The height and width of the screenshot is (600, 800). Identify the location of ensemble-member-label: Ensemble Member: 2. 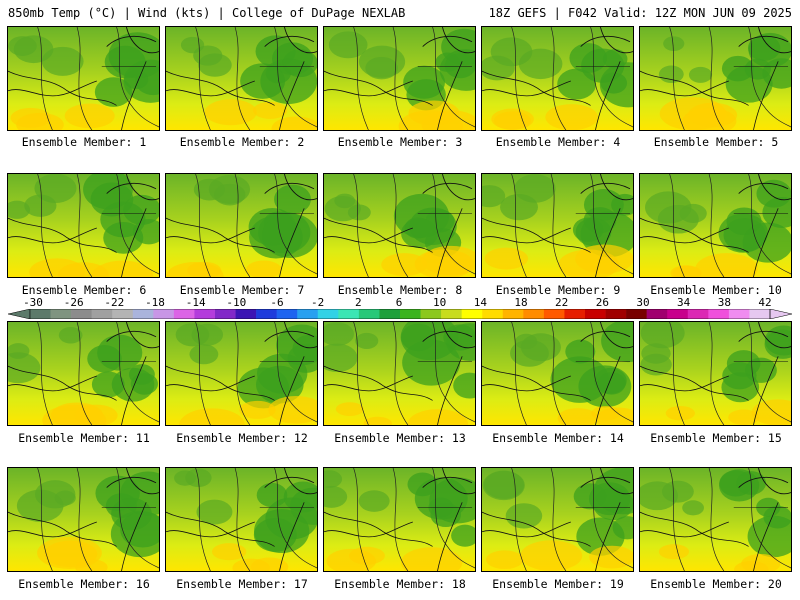
(242, 142).